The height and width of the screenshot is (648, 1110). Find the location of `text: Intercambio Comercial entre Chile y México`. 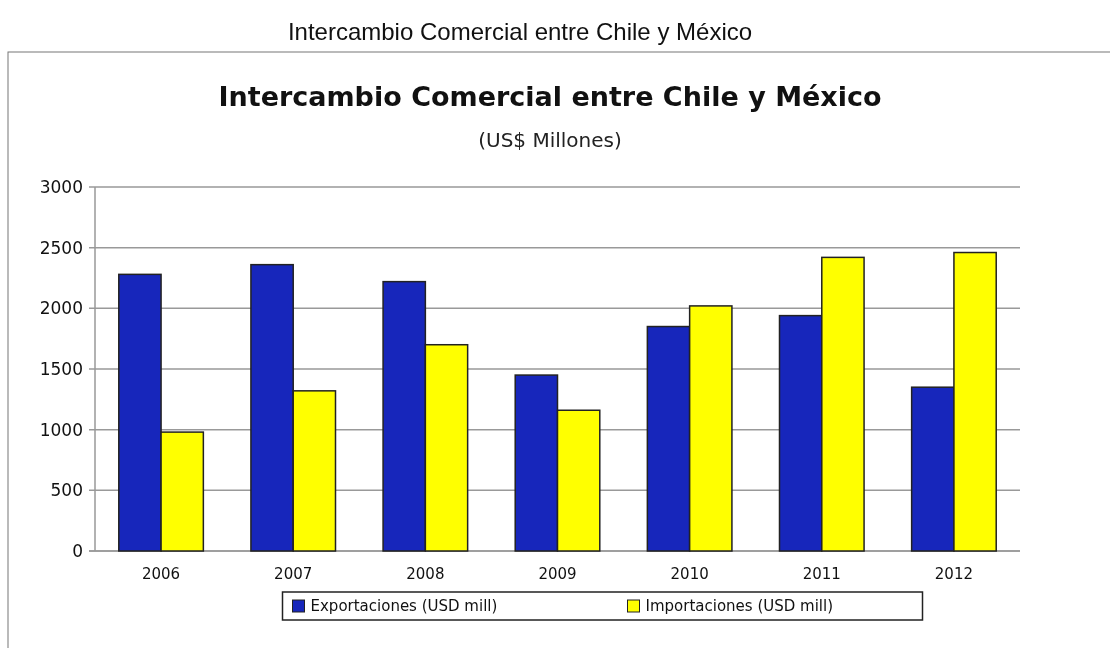

text: Intercambio Comercial entre Chile y México is located at coordinates (520, 31).